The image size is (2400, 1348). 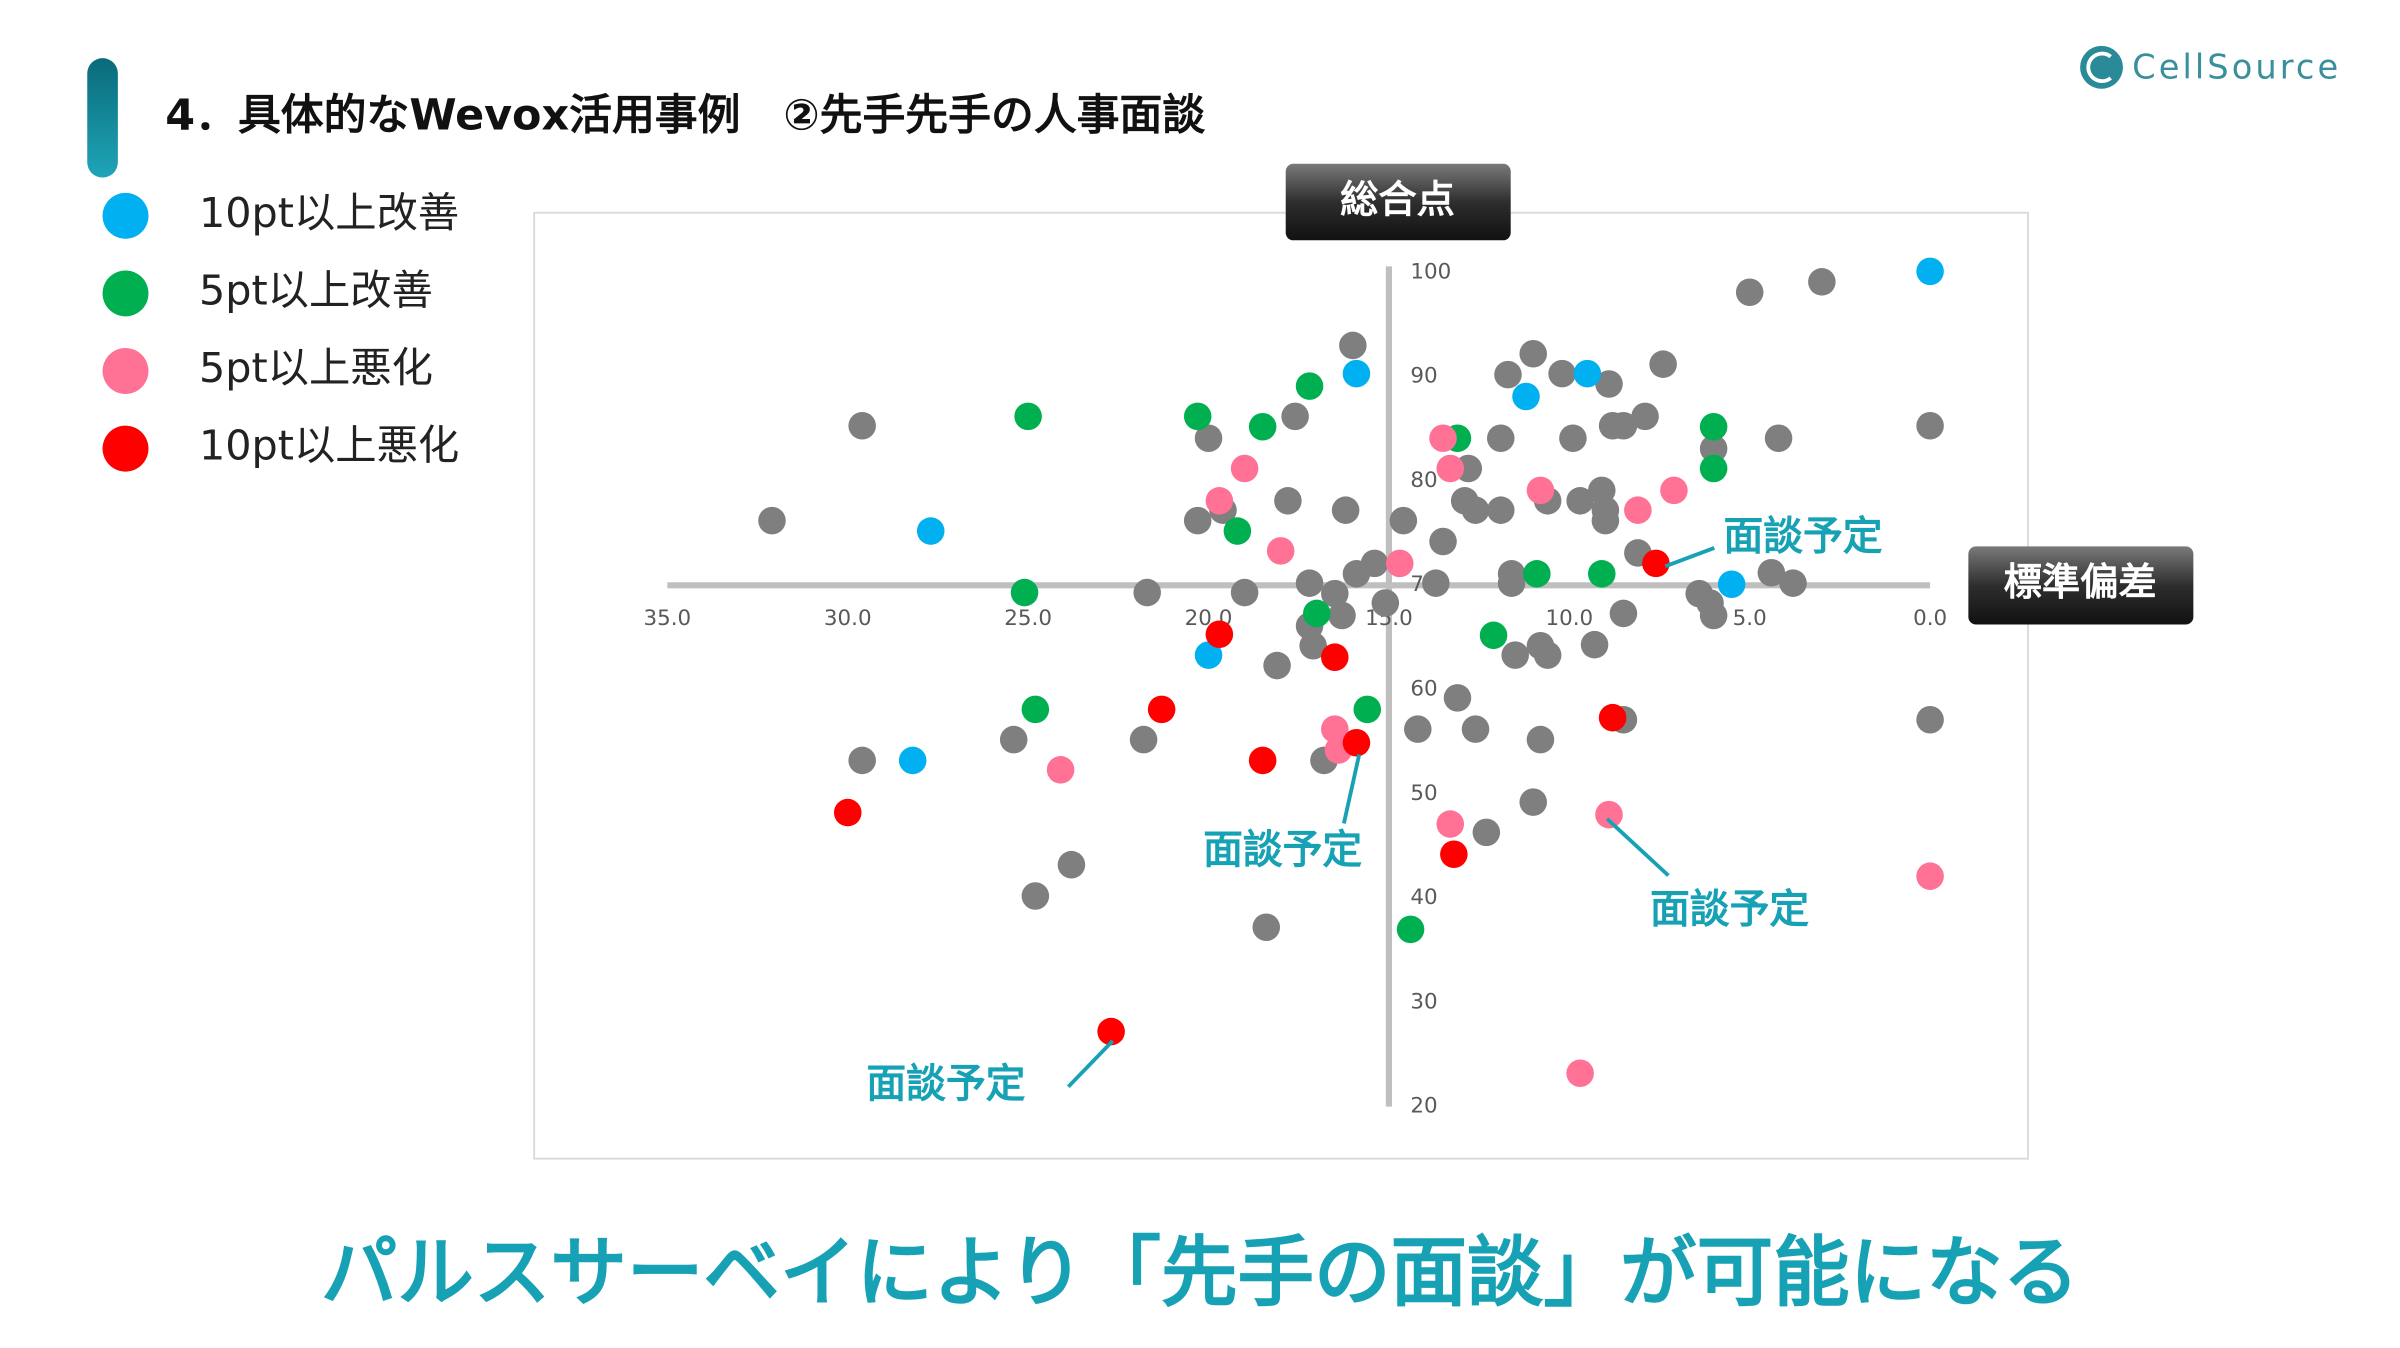 What do you see at coordinates (1423, 689) in the screenshot?
I see `y-tick-label: 60` at bounding box center [1423, 689].